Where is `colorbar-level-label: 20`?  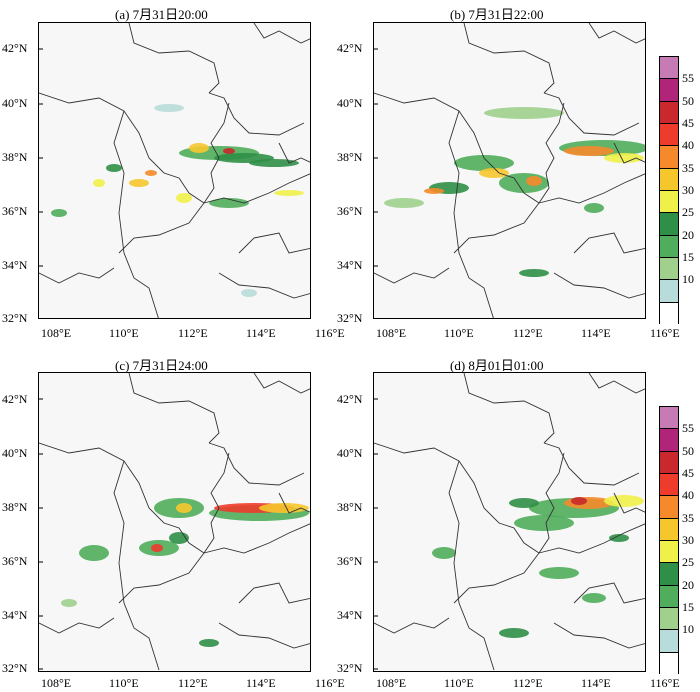
colorbar-level-label: 20 is located at coordinates (688, 235).